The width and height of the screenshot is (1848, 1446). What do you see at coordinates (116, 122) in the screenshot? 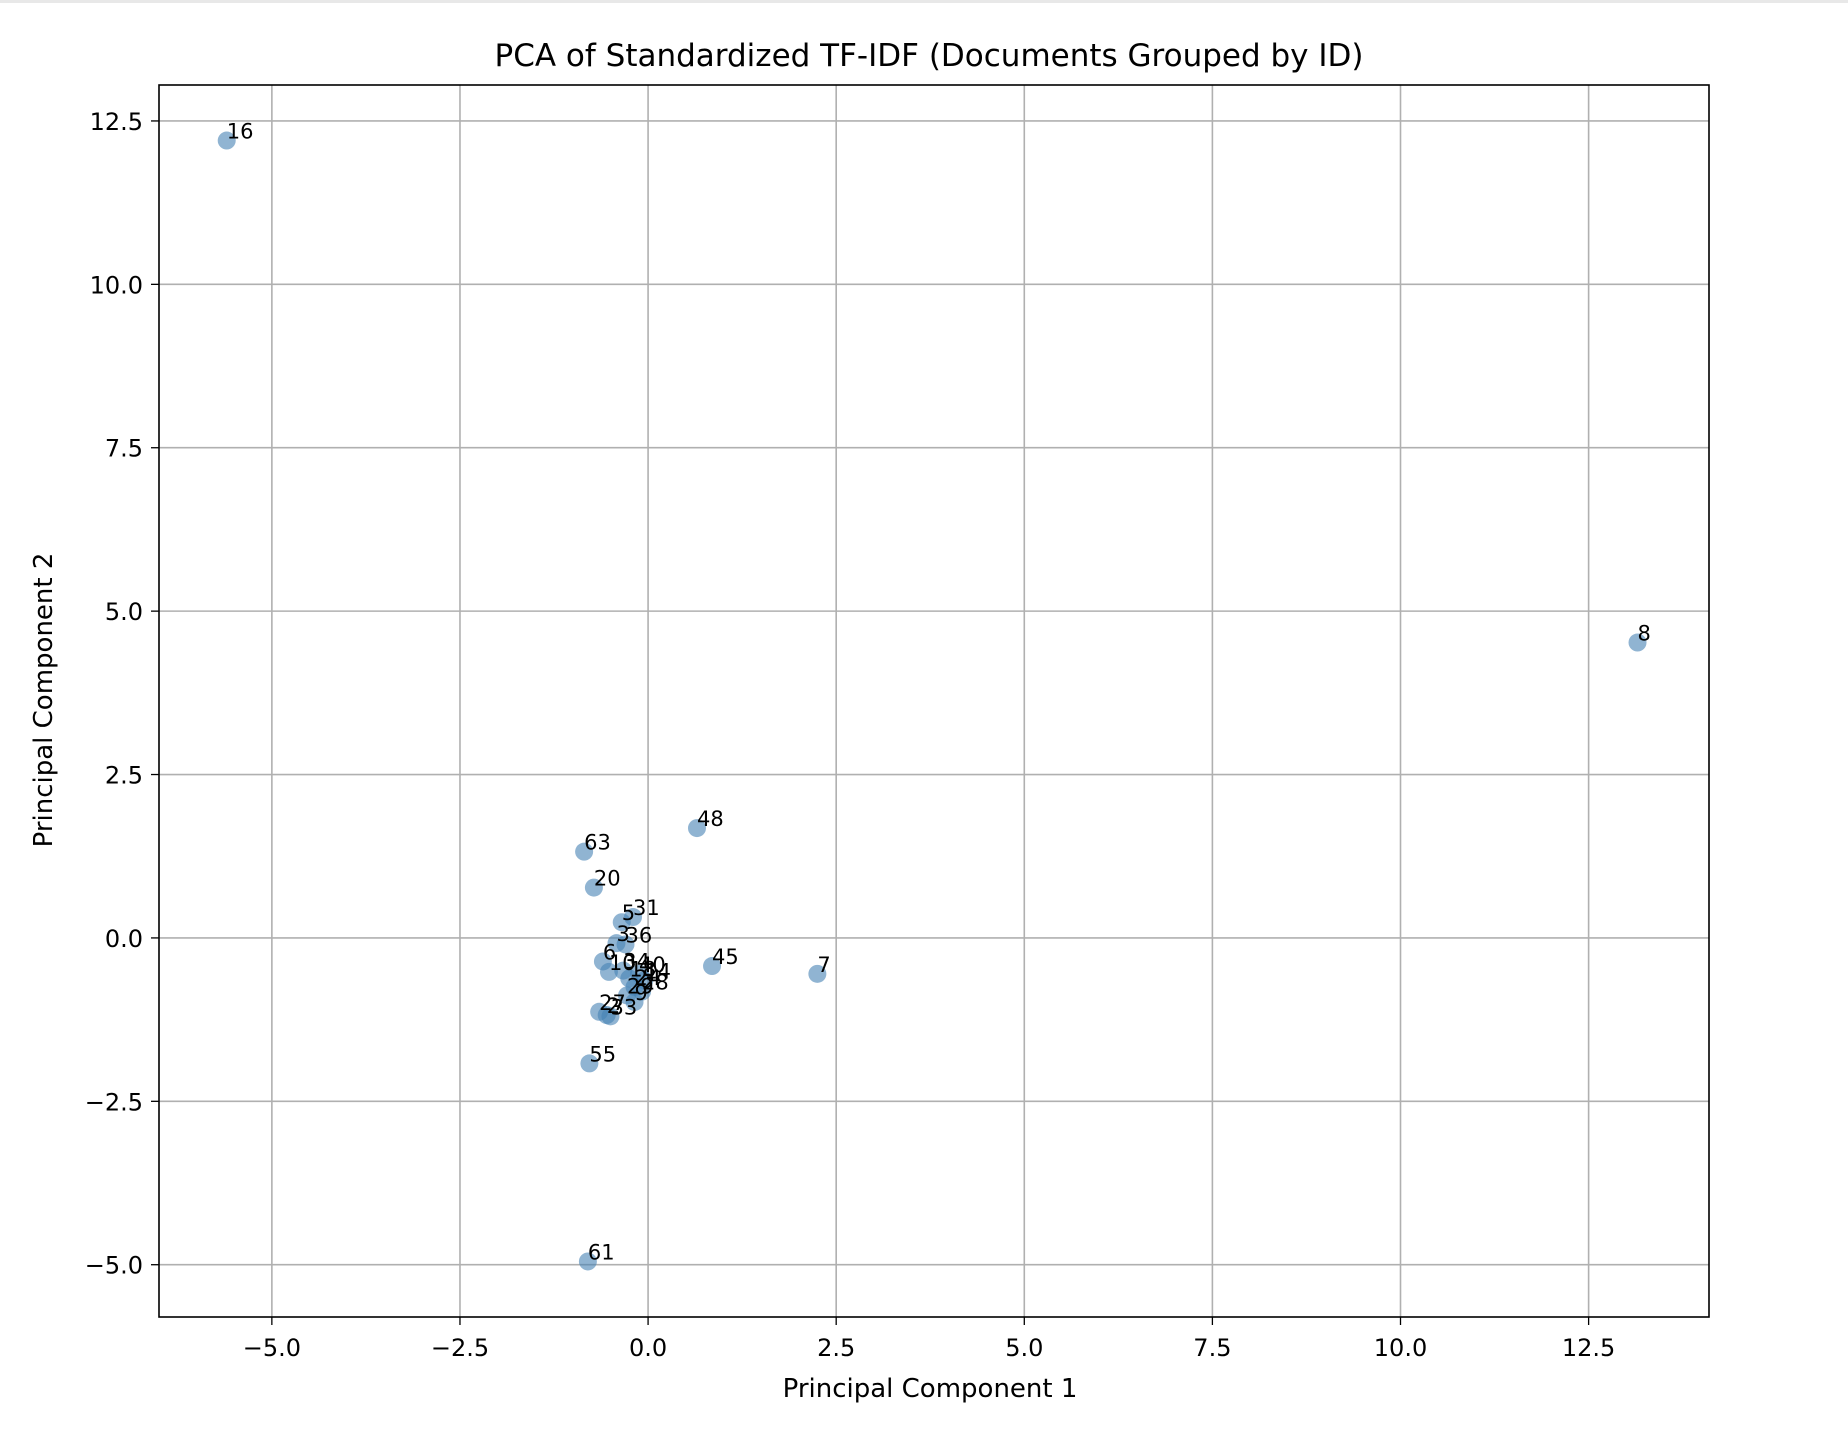
I see `y-tick-label: 12.5` at bounding box center [116, 122].